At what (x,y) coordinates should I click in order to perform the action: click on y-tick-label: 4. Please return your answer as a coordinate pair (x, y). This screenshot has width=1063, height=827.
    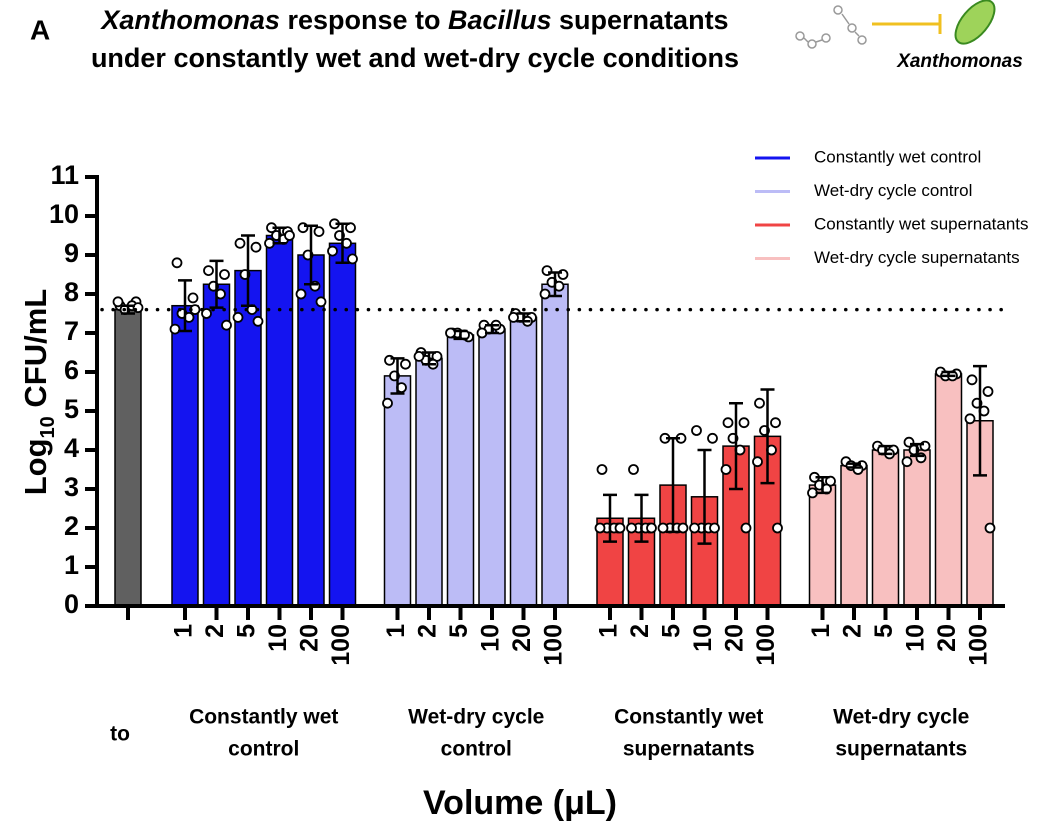
    Looking at the image, I should click on (71, 448).